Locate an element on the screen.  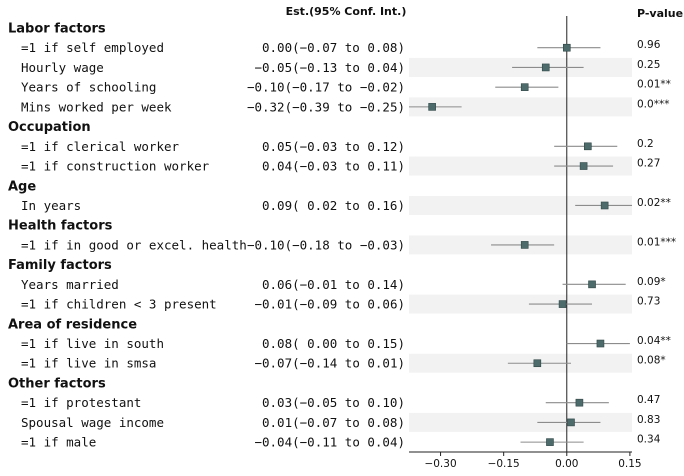
estimate-ci-text: 0.06(−0.01 to 0.14) is located at coordinates (333, 284).